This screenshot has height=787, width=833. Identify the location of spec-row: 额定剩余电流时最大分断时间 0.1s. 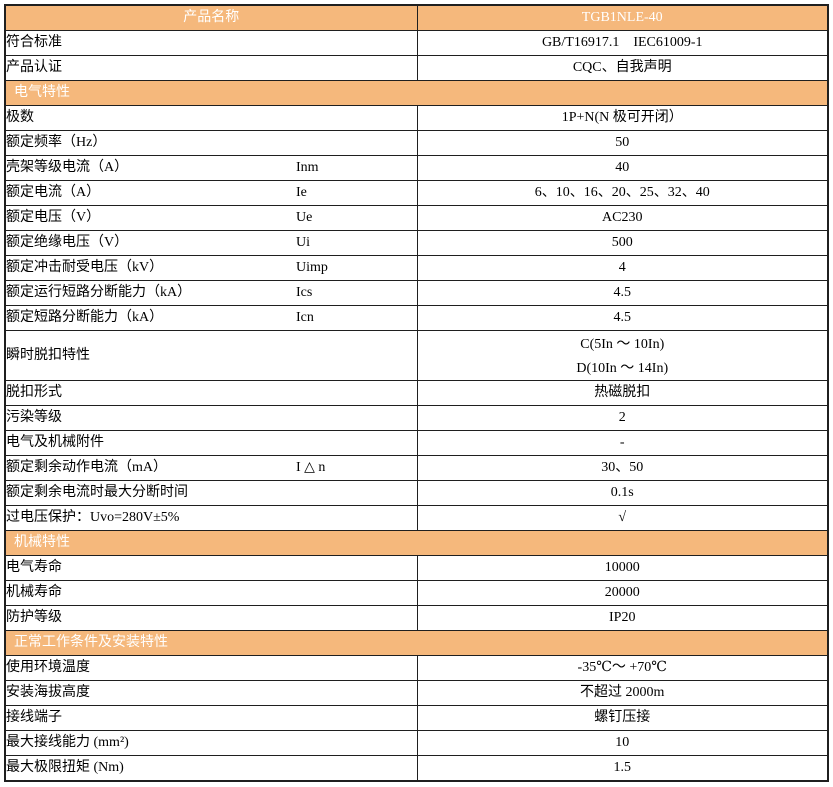
(416, 493).